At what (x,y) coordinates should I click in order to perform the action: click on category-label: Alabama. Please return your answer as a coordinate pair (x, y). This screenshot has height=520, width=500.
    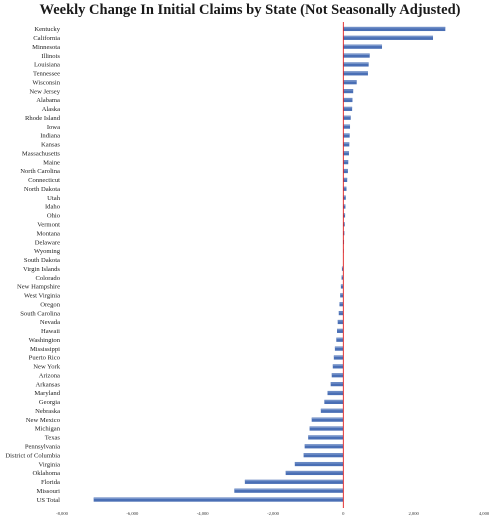
    Looking at the image, I should click on (48, 100).